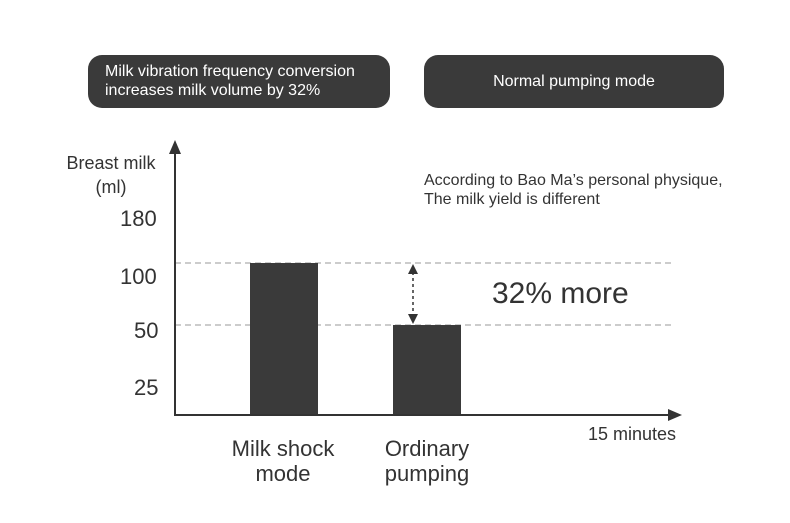  I want to click on category-label-line: mode, so click(283, 473).